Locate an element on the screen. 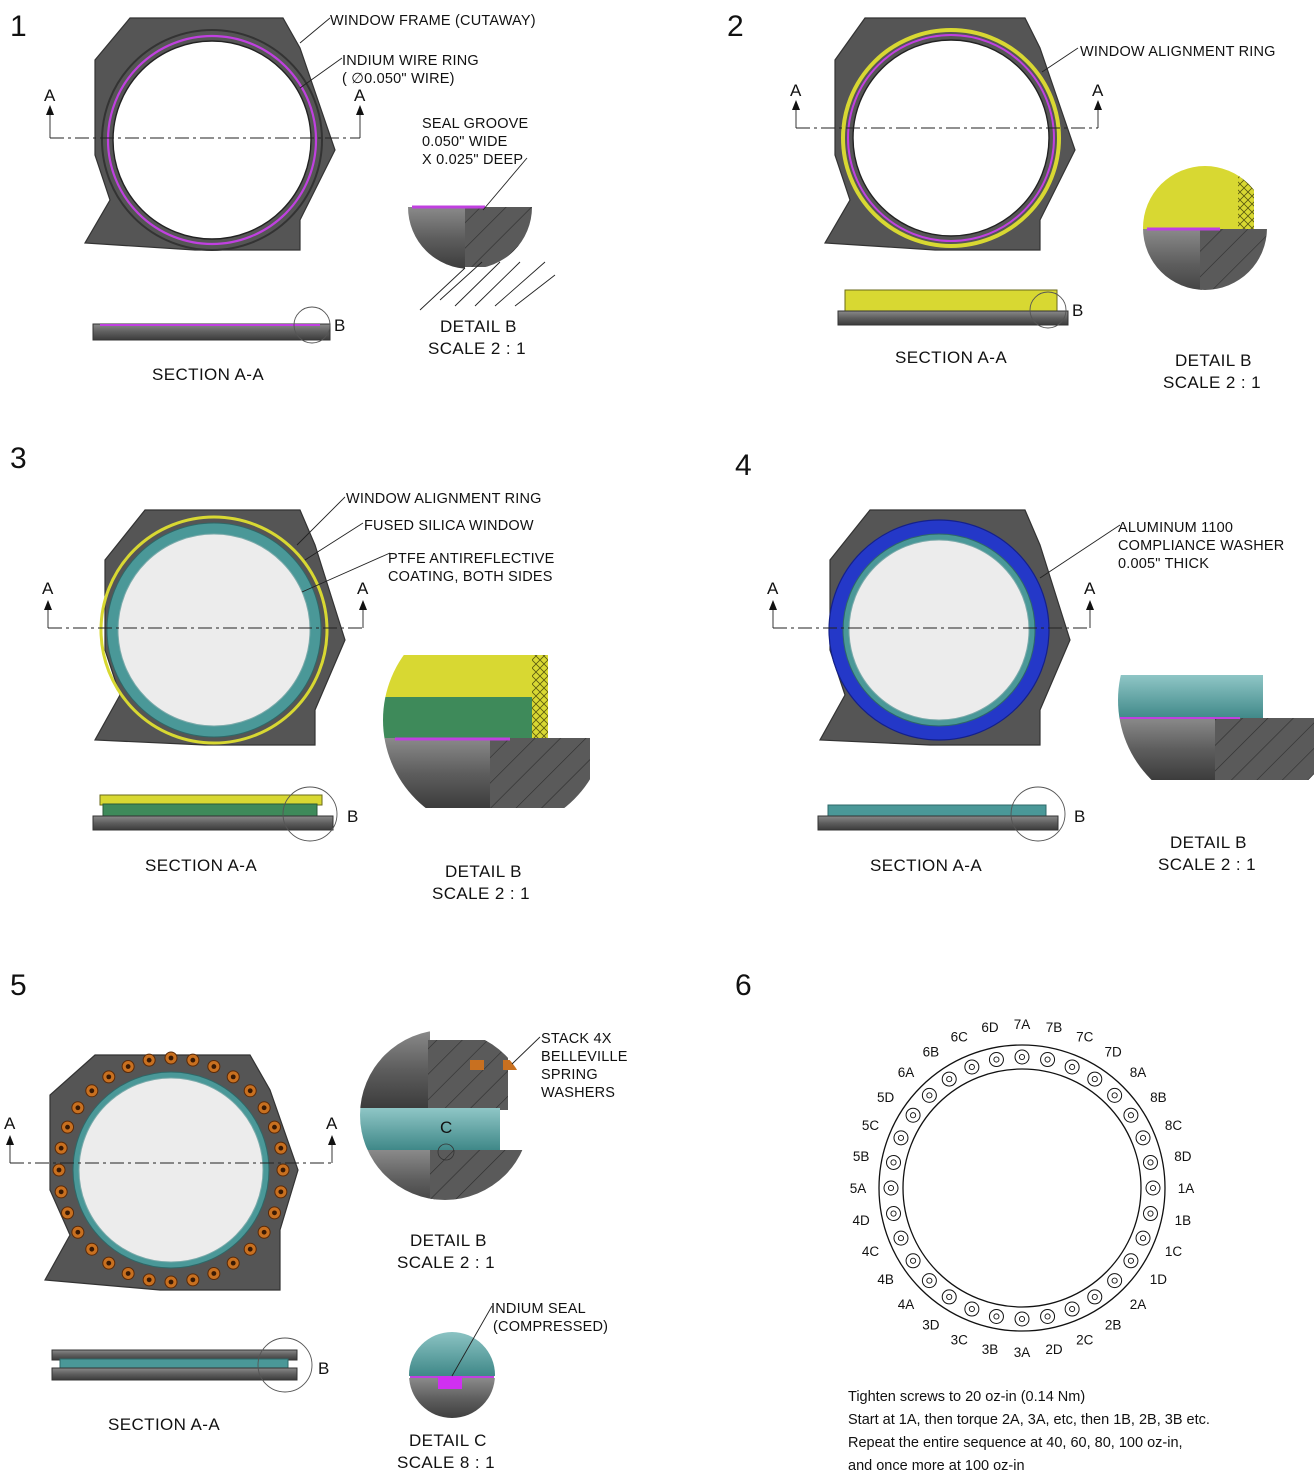 The image size is (1314, 1473). callout-indium-seal: INDIUM SEAL is located at coordinates (538, 1309).